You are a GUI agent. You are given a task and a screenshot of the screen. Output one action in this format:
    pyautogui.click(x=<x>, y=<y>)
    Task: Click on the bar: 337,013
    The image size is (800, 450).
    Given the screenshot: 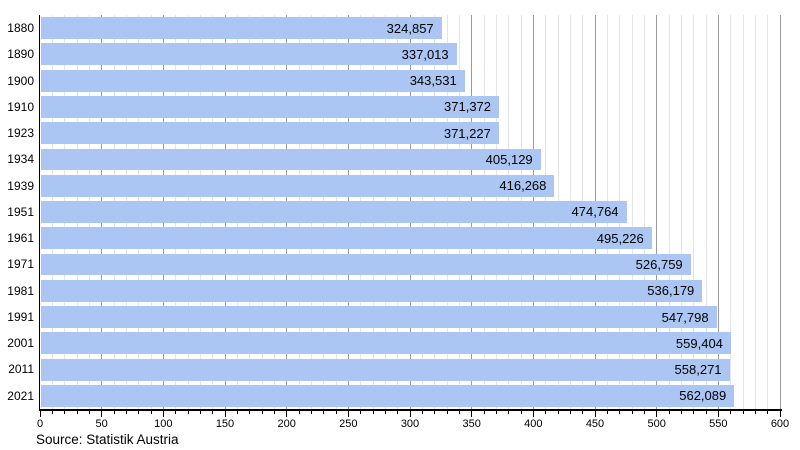 What is the action you would take?
    pyautogui.click(x=249, y=54)
    